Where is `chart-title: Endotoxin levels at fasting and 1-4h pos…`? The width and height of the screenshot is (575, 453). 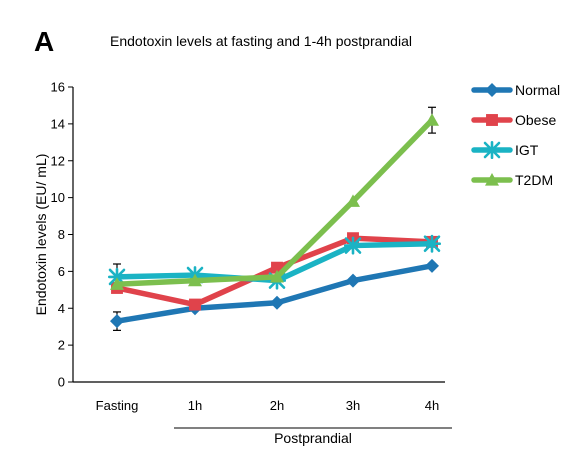 chart-title: Endotoxin levels at fasting and 1-4h pos… is located at coordinates (261, 41).